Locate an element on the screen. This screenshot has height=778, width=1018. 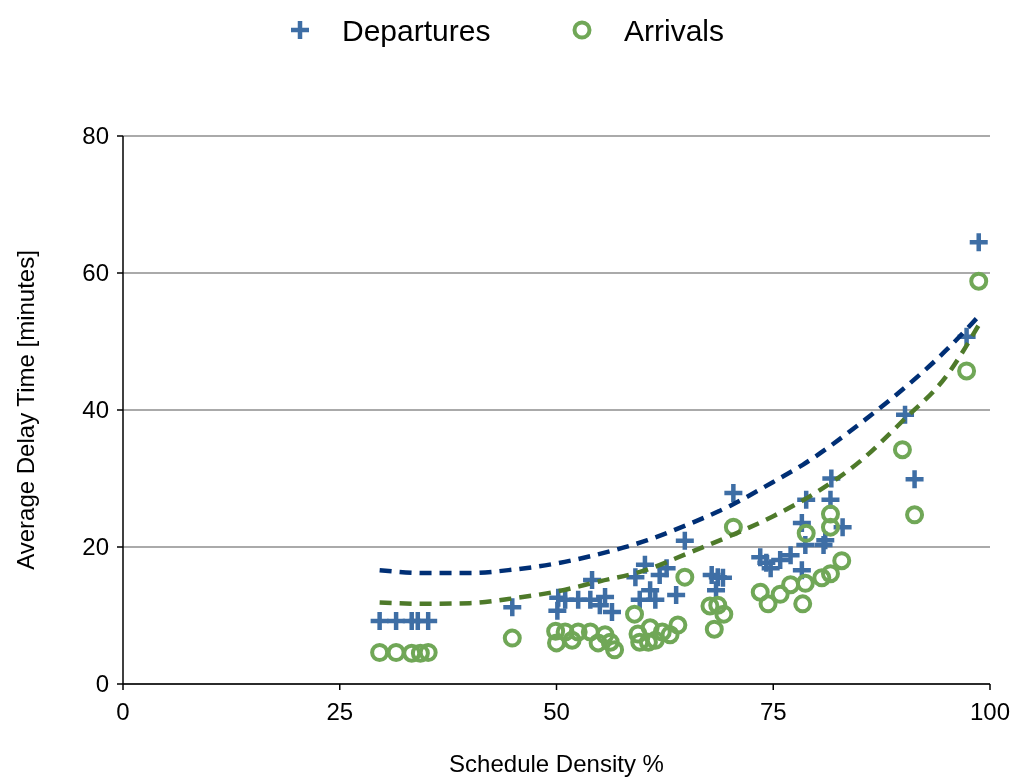
legend-label: Arrivals is located at coordinates (674, 30).